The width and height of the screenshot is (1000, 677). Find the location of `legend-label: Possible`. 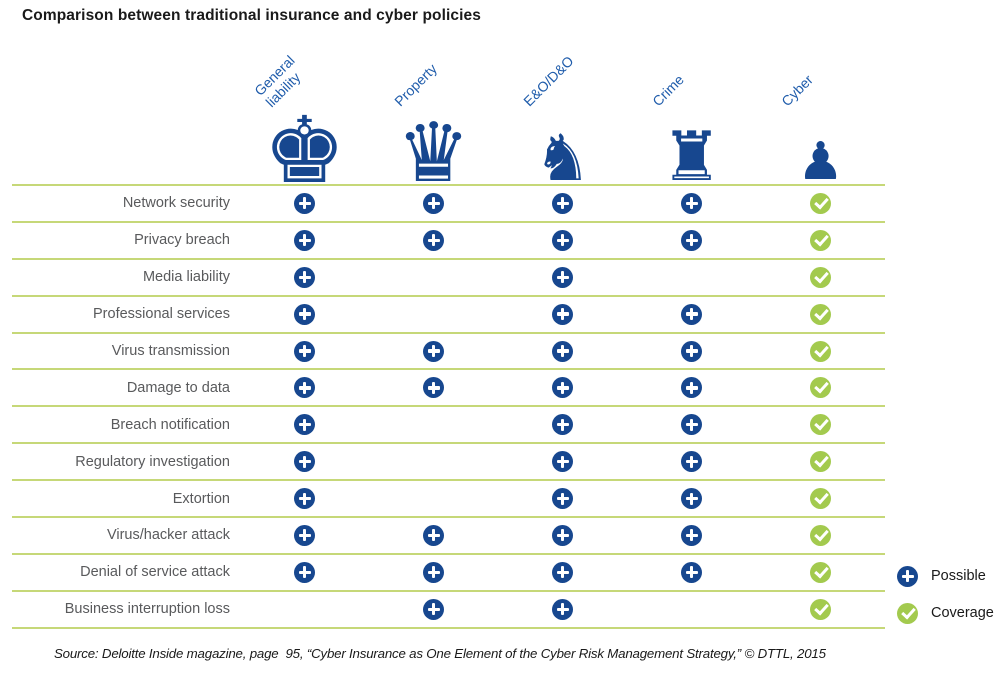

legend-label: Possible is located at coordinates (958, 576).